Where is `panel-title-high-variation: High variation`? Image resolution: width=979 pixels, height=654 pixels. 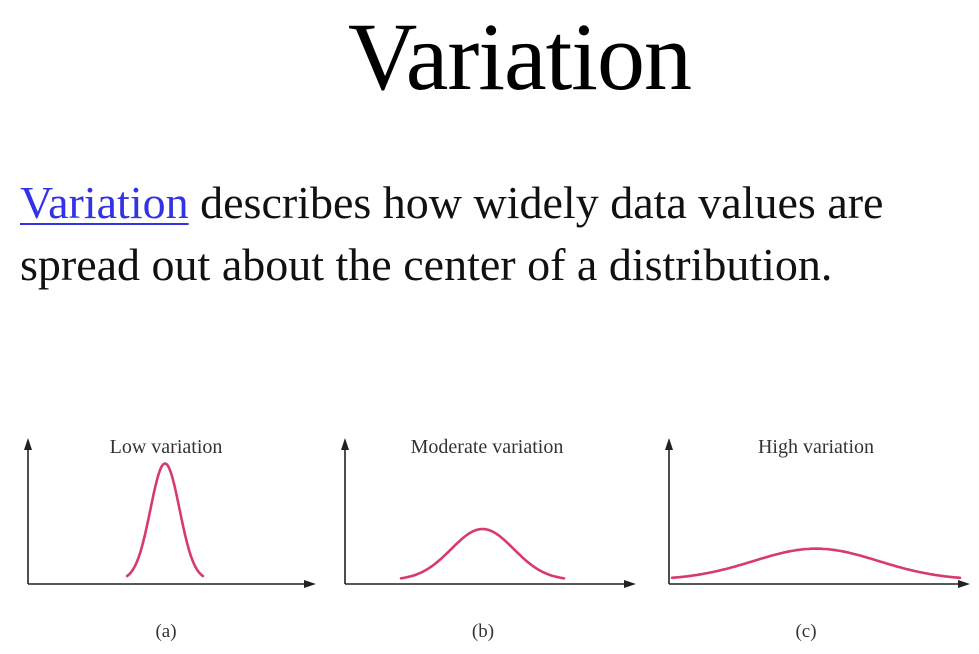
panel-title-high-variation: High variation is located at coordinates (816, 447).